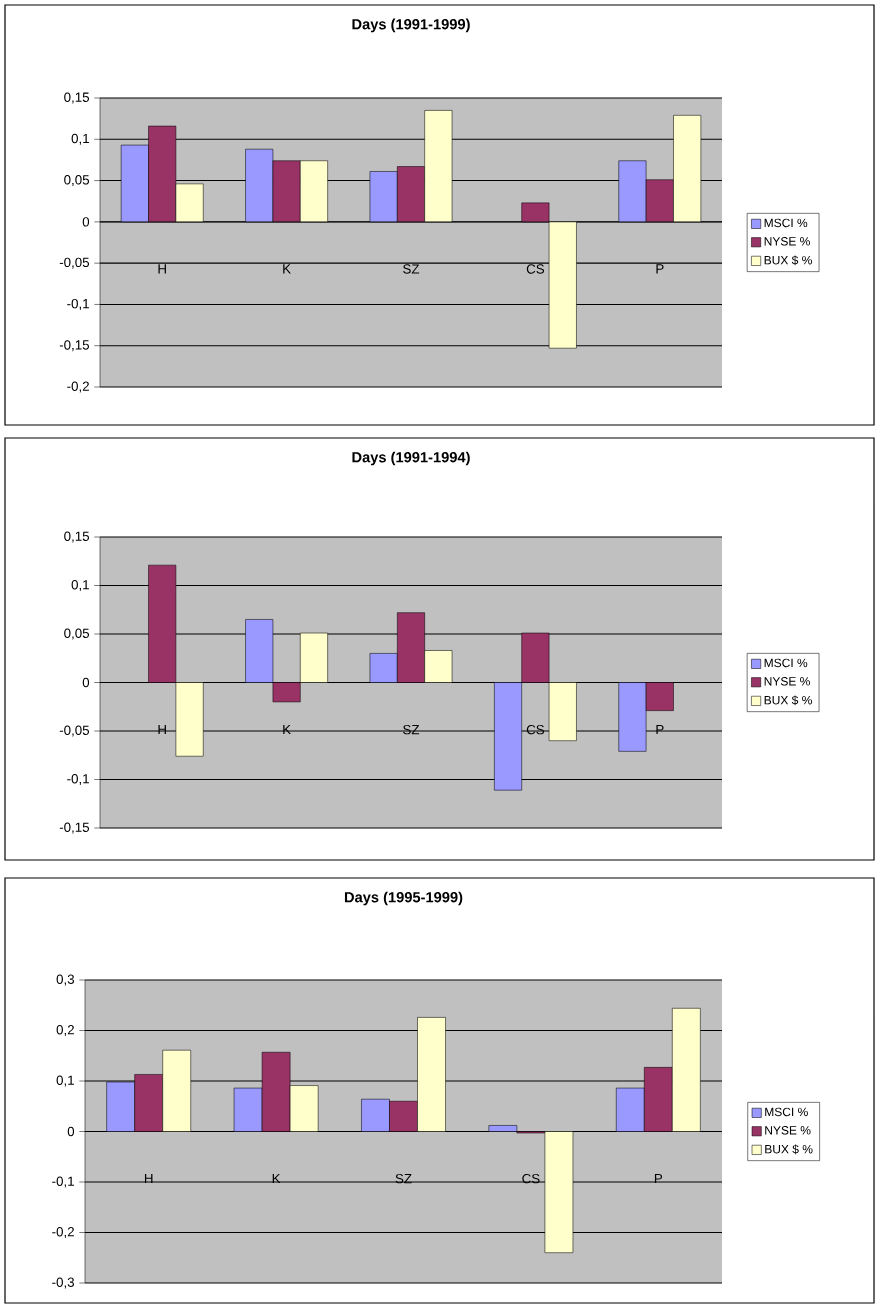  Describe the element at coordinates (411, 25) in the screenshot. I see `chart-title: Days (1991-1999)` at that location.